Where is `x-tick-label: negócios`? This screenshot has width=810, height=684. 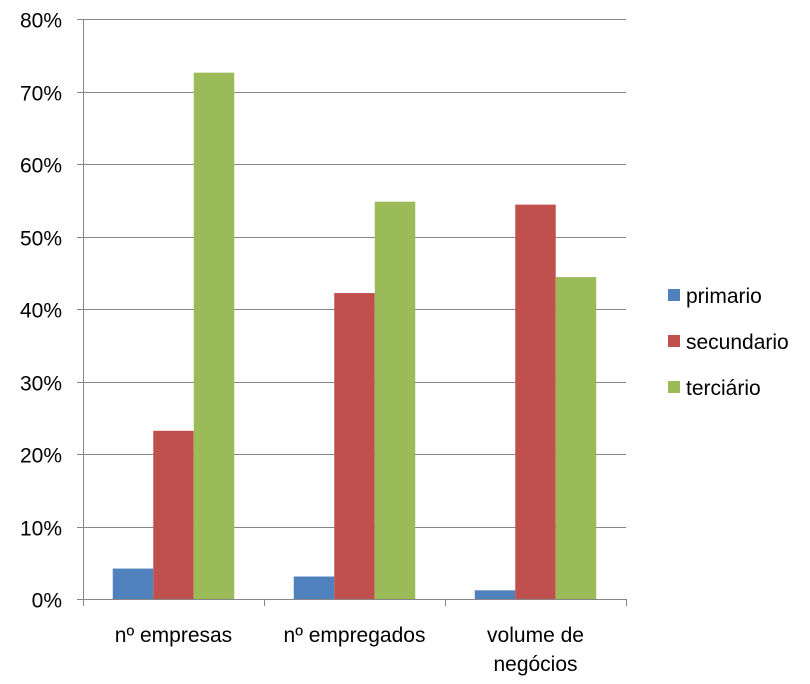
x-tick-label: negócios is located at coordinates (535, 664).